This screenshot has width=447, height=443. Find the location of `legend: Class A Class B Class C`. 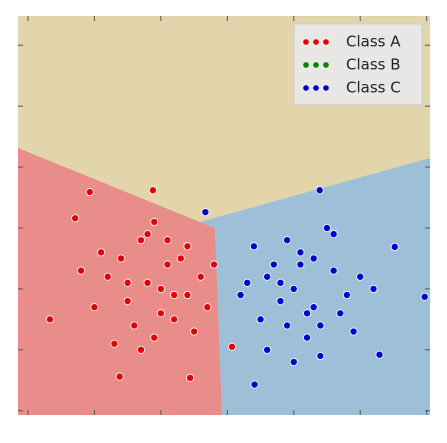

legend: Class A Class B Class C is located at coordinates (358, 64).